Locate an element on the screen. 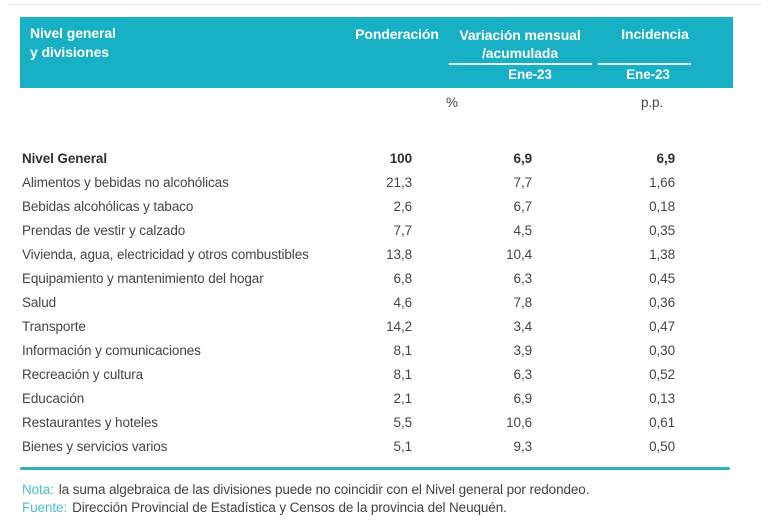 The height and width of the screenshot is (529, 770). cell-name: Alimentos y bebidas no alcohólicas is located at coordinates (125, 182).